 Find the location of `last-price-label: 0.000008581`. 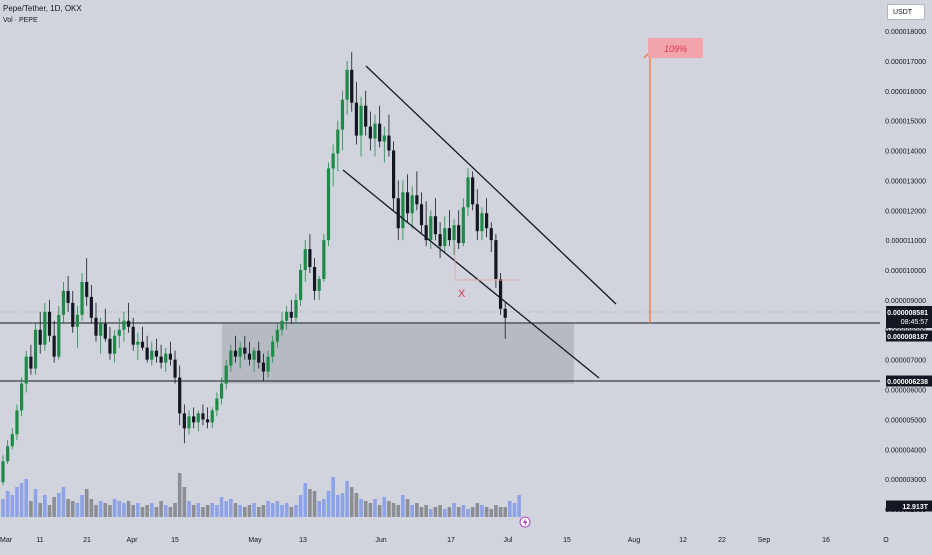

last-price-label: 0.000008581 is located at coordinates (907, 313).